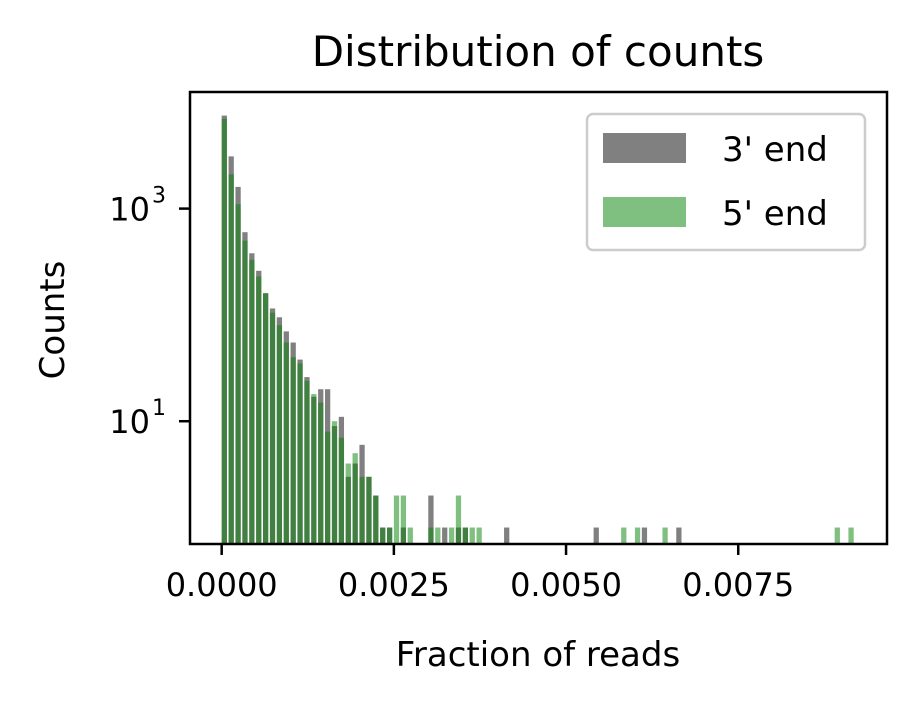  I want to click on legend: 3' end 5' end, so click(726, 182).